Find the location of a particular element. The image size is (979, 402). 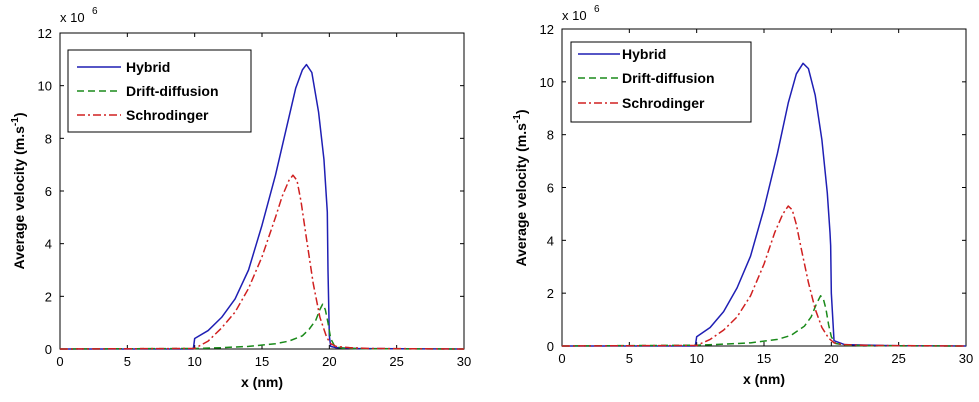

series-line-schrodinger is located at coordinates (764, 276).